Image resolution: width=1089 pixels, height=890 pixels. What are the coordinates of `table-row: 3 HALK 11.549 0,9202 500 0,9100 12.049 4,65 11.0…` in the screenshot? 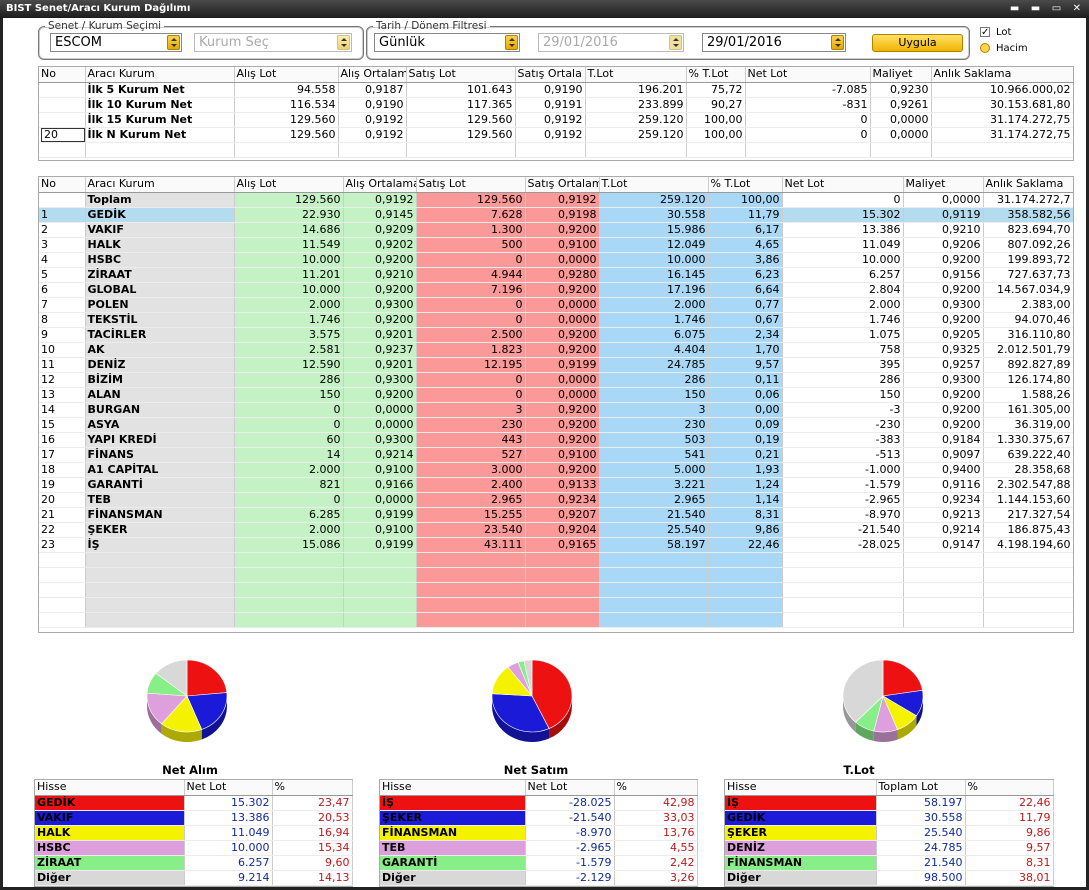 It's located at (556, 245).